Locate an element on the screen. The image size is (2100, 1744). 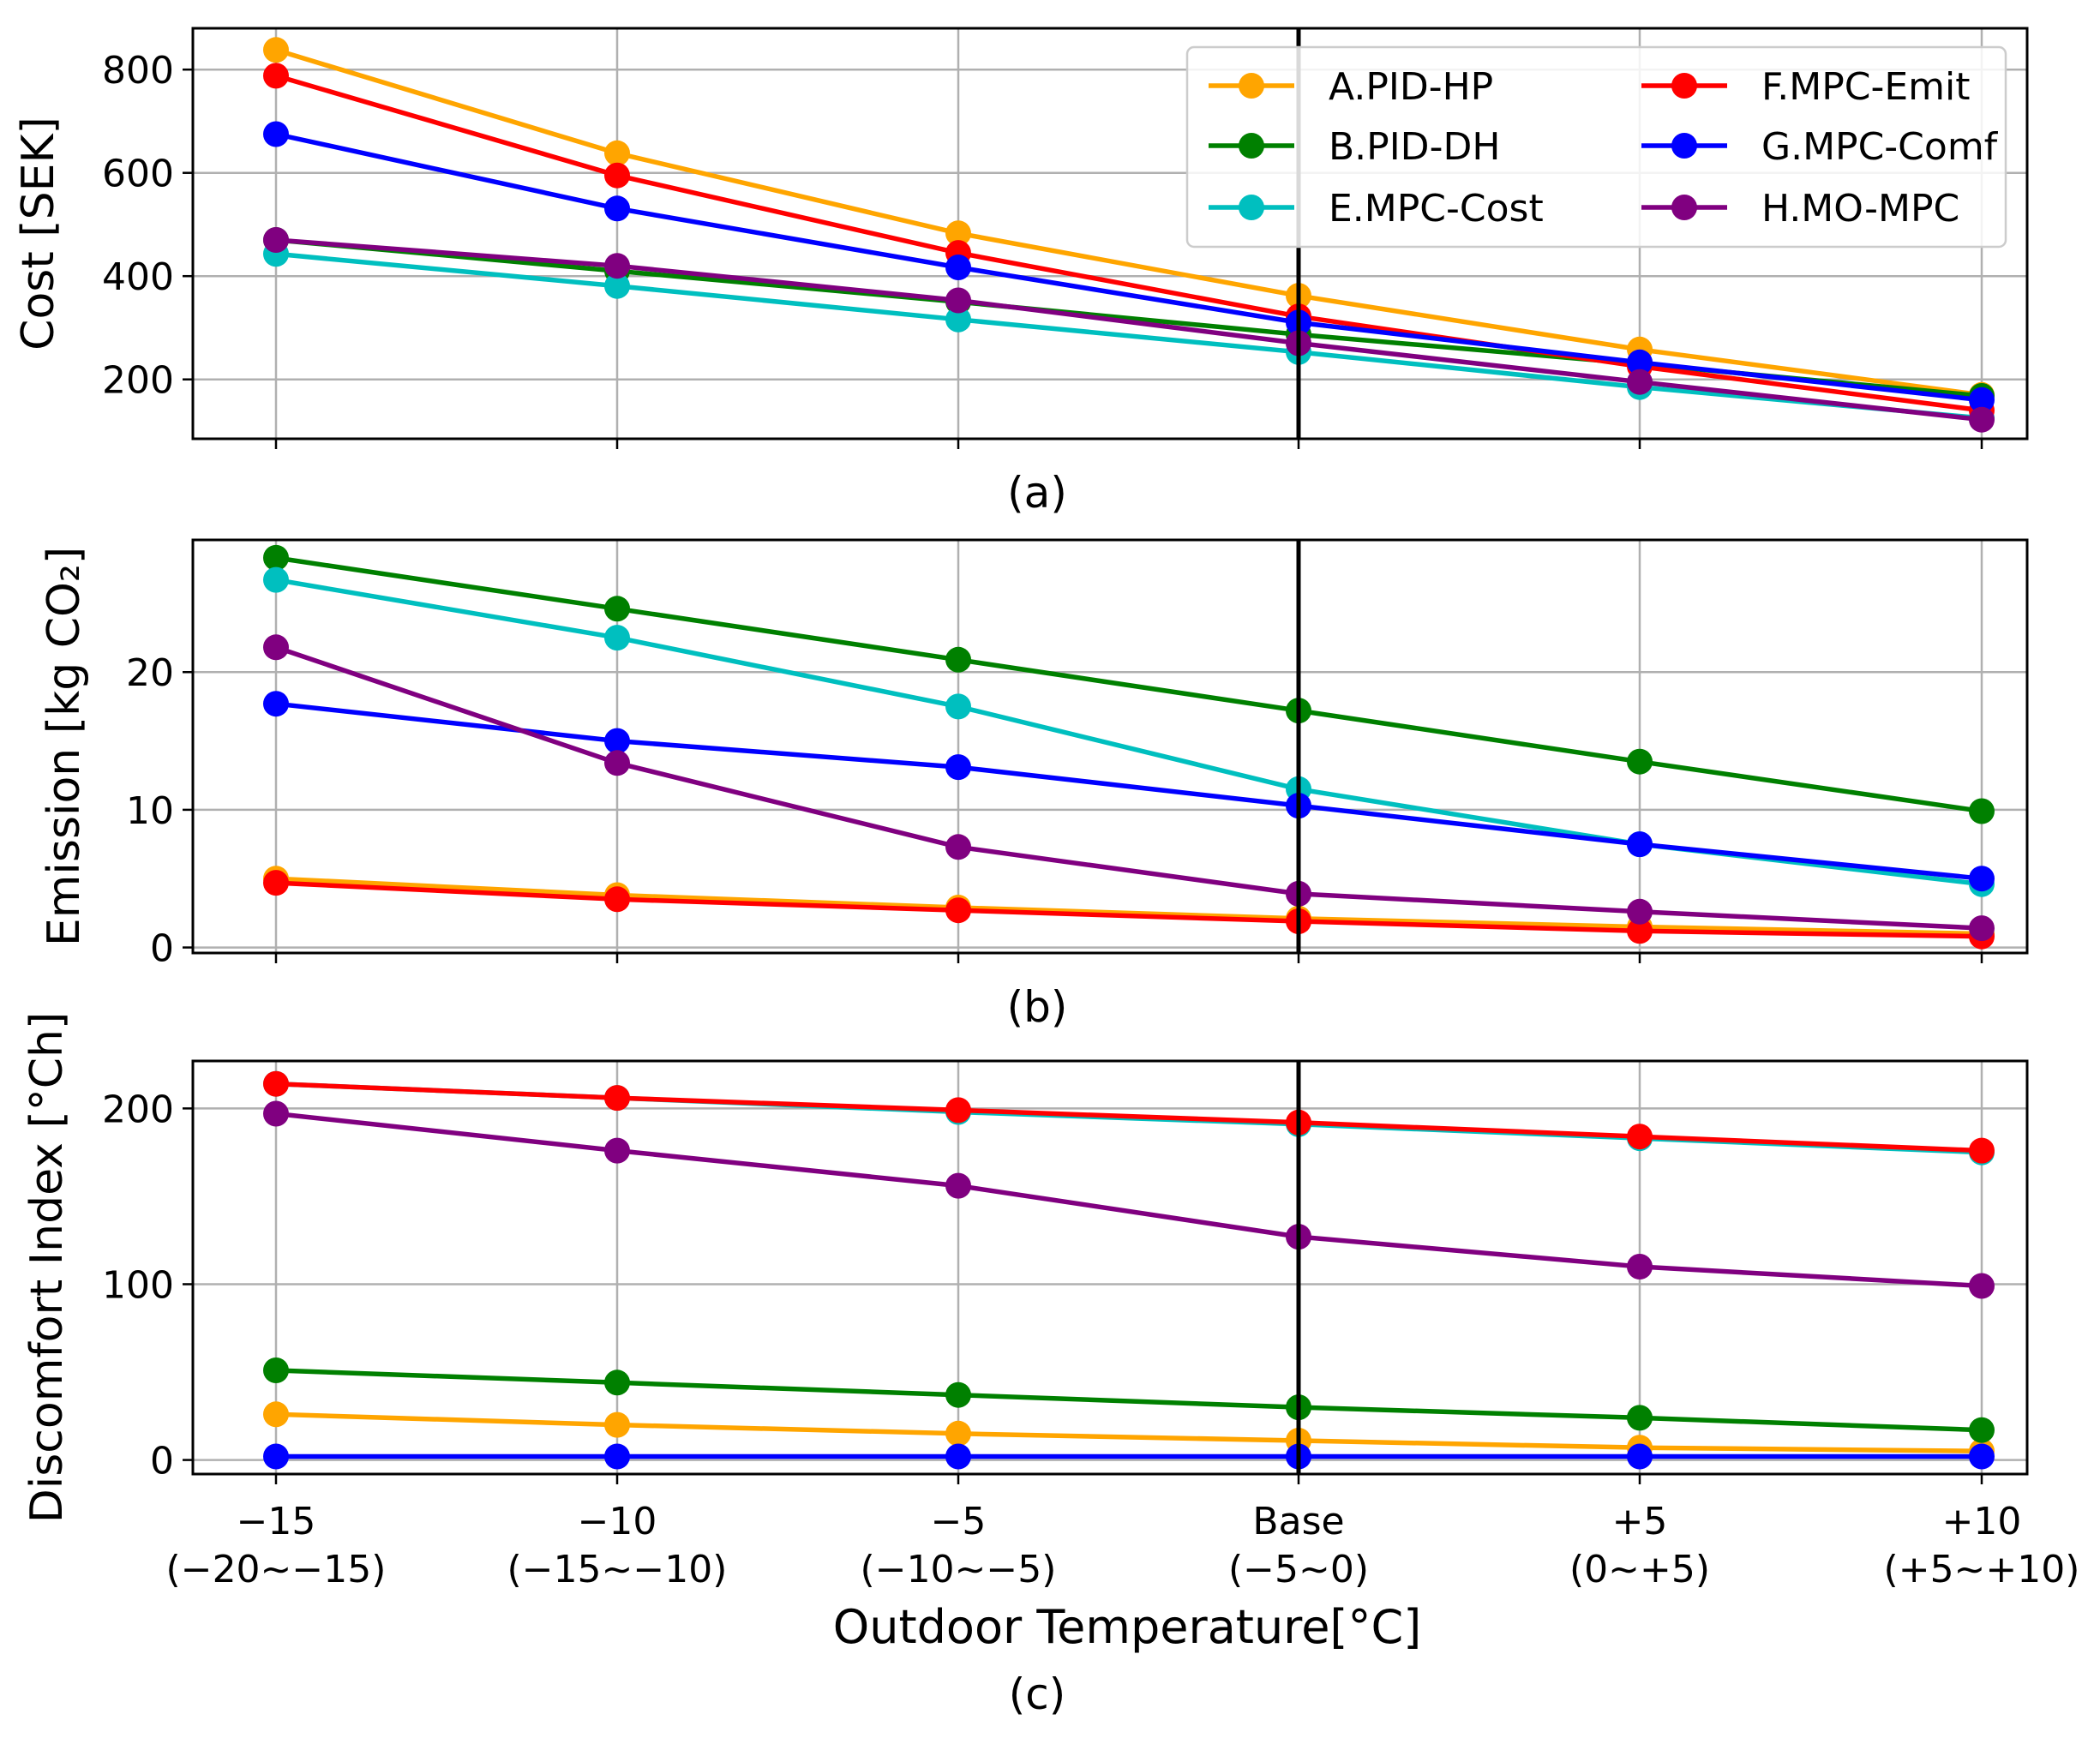
x-tick-label: −15 is located at coordinates (276, 1521).